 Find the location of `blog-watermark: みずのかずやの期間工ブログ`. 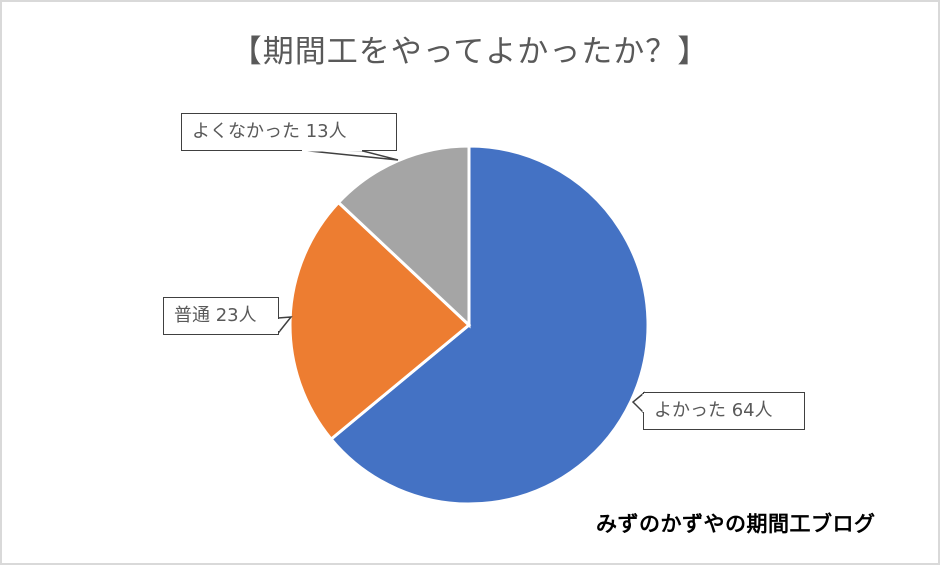

blog-watermark: みずのかずやの期間工ブログ is located at coordinates (736, 524).